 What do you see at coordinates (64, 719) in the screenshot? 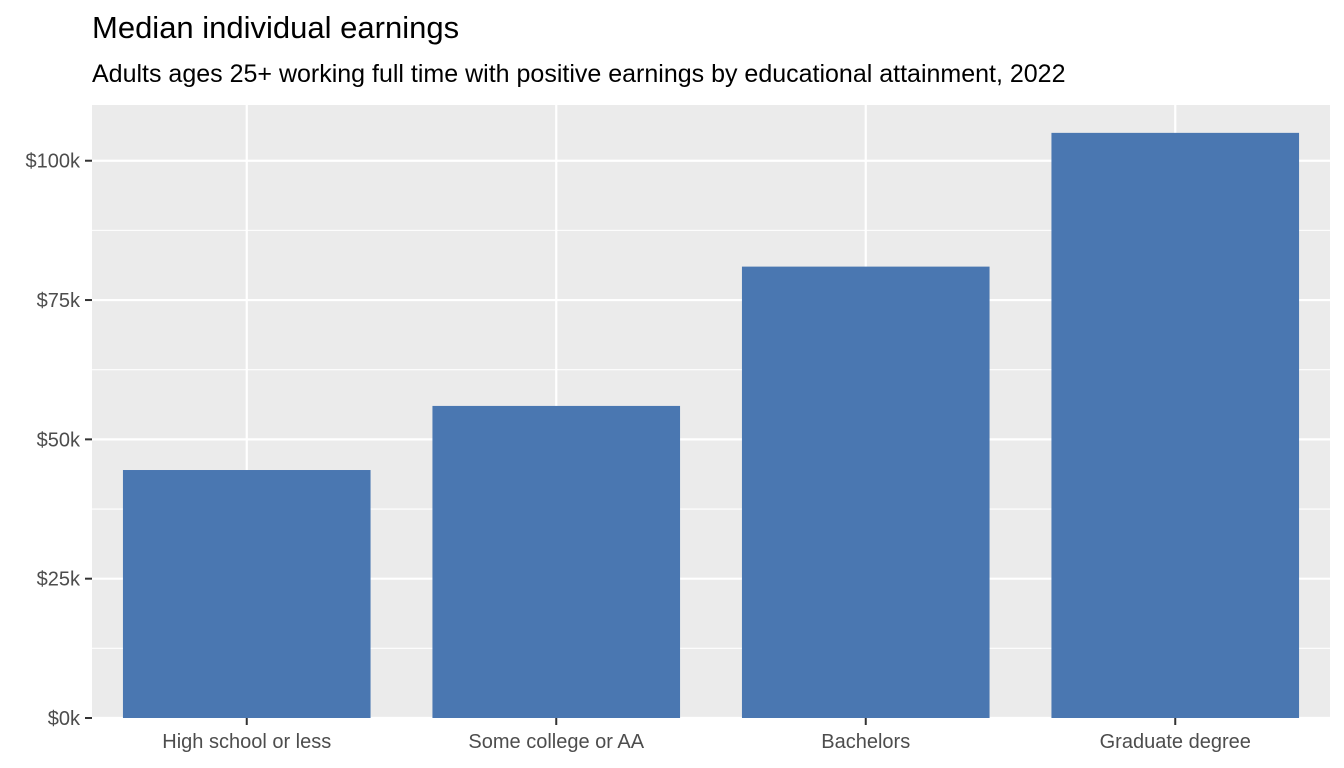
I see `y-tick-label: $0k` at bounding box center [64, 719].